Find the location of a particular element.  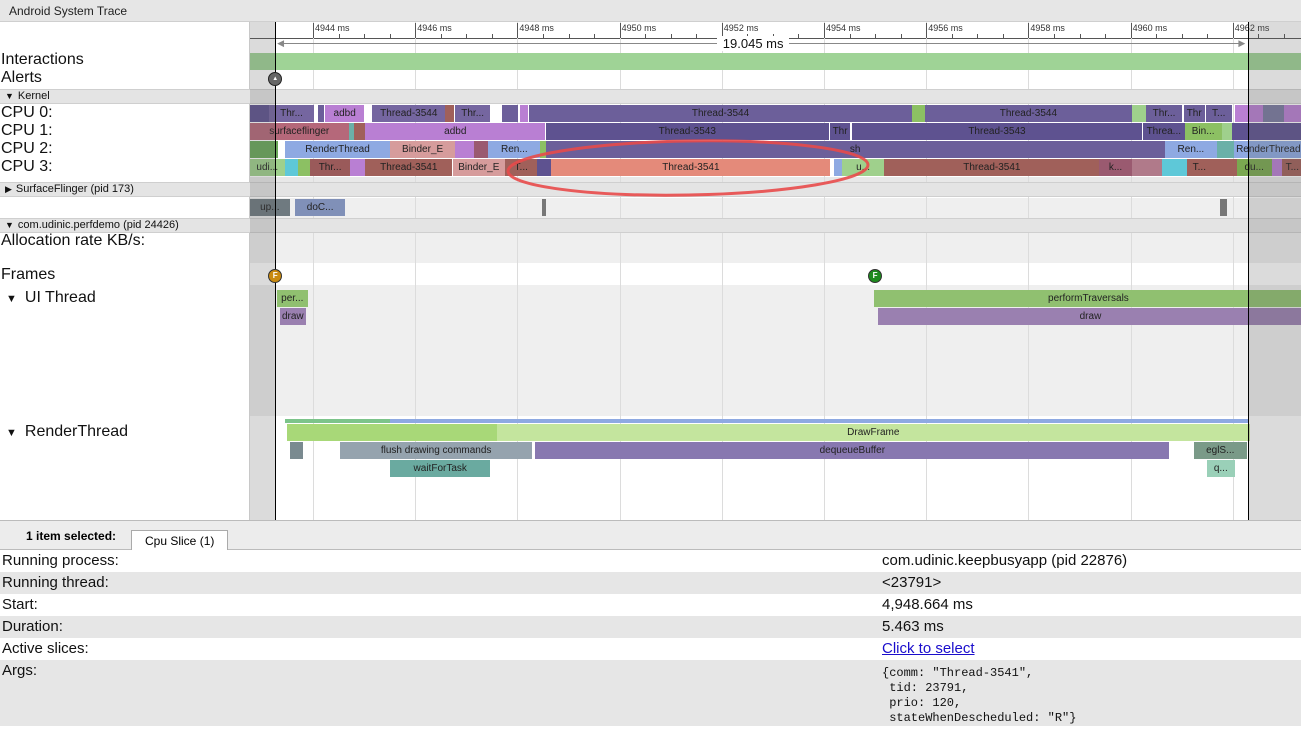

slice: surfaceflinger is located at coordinates (299, 131).